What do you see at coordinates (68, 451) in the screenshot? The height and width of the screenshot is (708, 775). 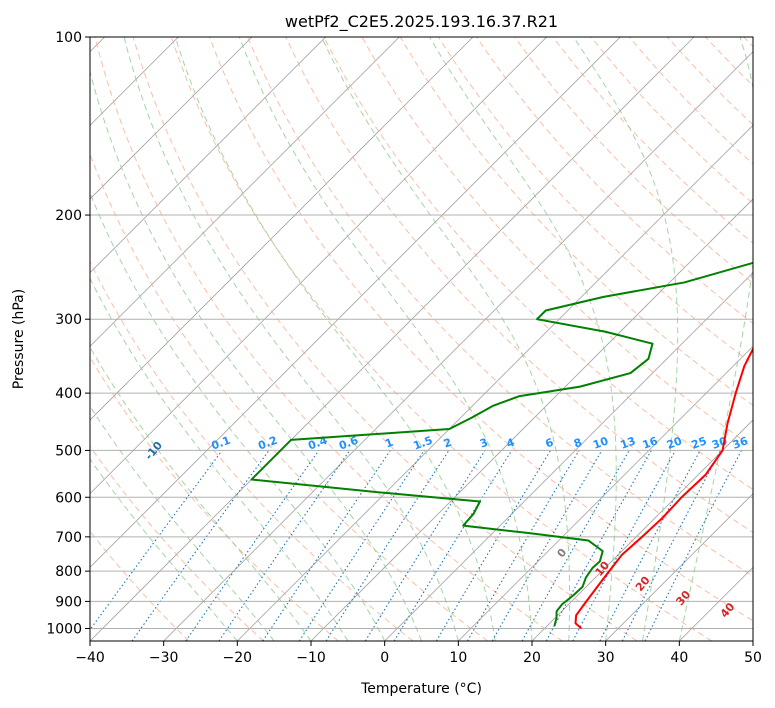 I see `y-tick-label: 500` at bounding box center [68, 451].